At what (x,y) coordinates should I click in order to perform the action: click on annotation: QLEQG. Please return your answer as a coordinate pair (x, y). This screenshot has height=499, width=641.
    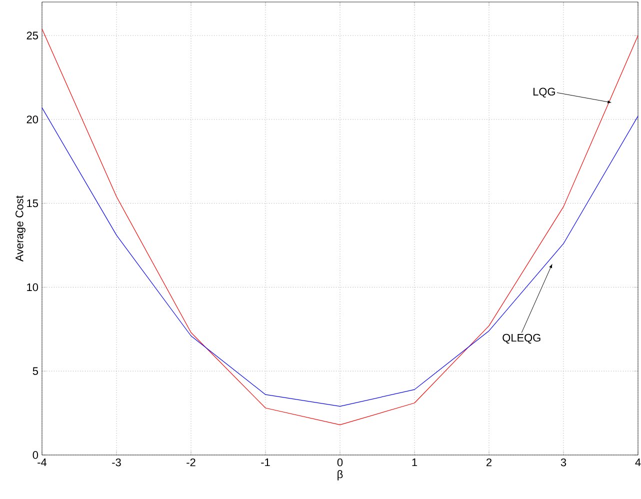
    Looking at the image, I should click on (521, 339).